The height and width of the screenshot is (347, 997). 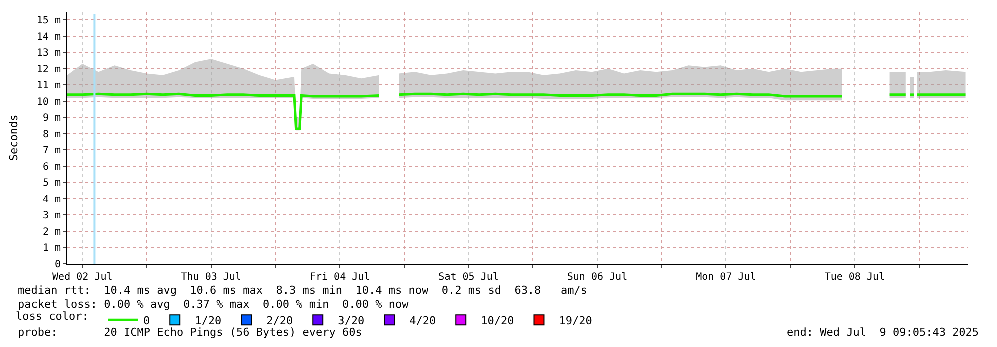 What do you see at coordinates (575, 321) in the screenshot?
I see `legend-label: 19/20` at bounding box center [575, 321].